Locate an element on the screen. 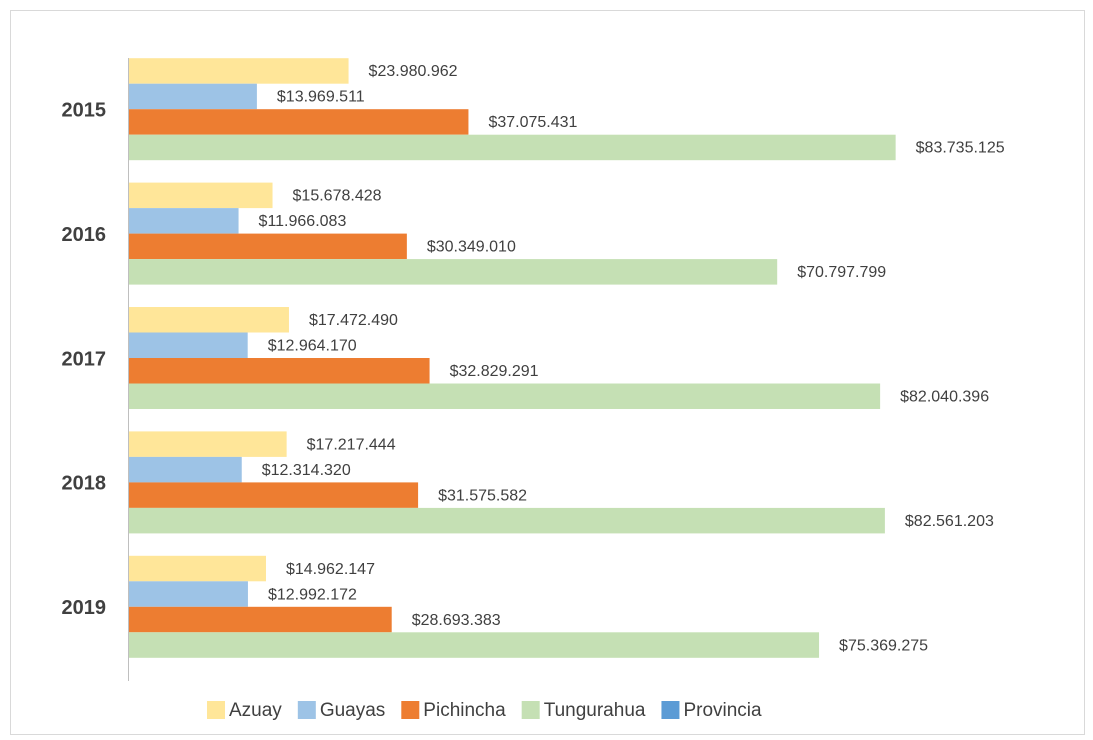  data-label: $11.966.083 is located at coordinates (303, 221).